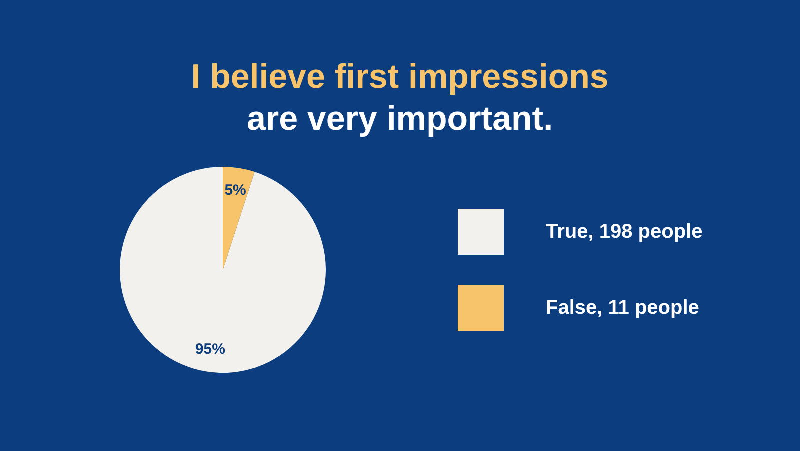  What do you see at coordinates (400, 77) in the screenshot?
I see `chart-title: I believe first impressions` at bounding box center [400, 77].